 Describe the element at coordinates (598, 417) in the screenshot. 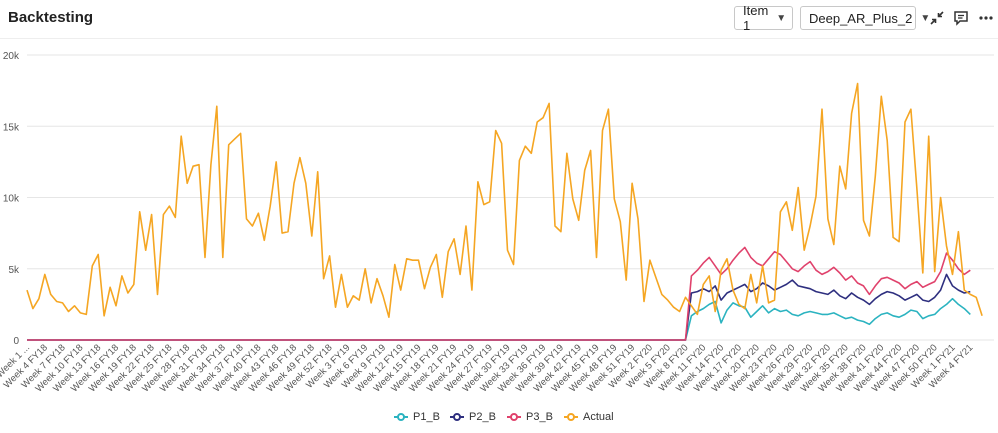

I see `legend-label: Actual` at that location.